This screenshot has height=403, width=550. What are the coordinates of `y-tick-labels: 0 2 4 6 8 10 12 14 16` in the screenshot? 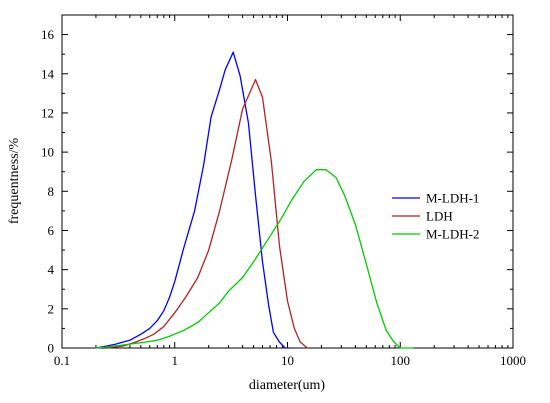 It's located at (48, 191).